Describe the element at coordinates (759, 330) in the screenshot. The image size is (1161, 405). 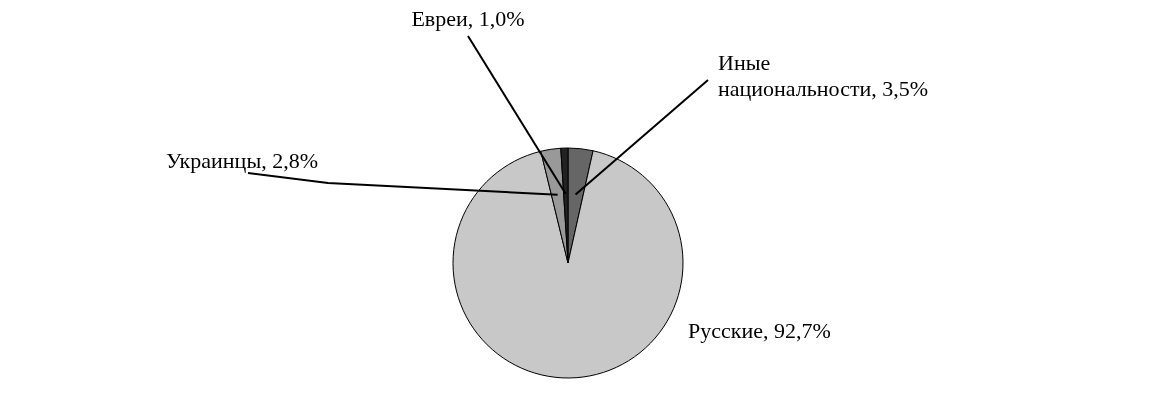
I see `slice-label: Русские, 92,7%` at that location.